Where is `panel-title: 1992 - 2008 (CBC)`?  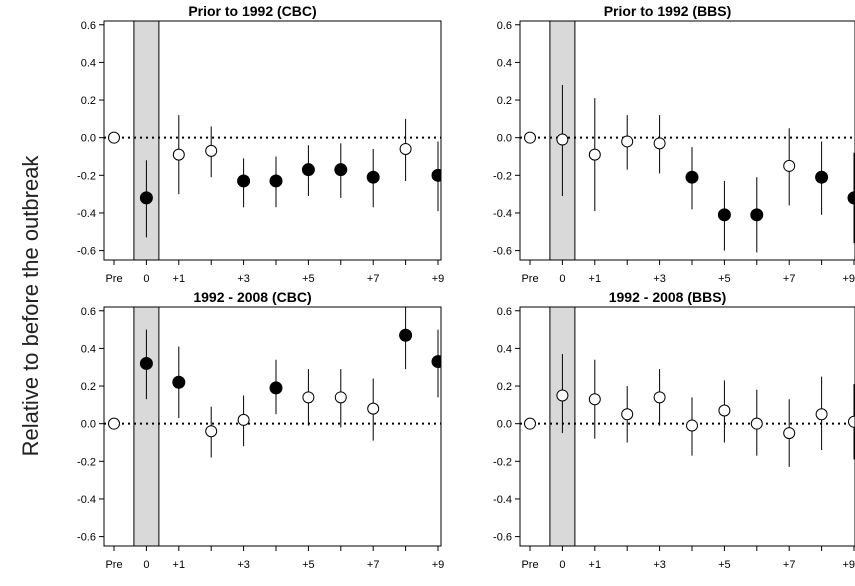 panel-title: 1992 - 2008 (CBC) is located at coordinates (252, 297).